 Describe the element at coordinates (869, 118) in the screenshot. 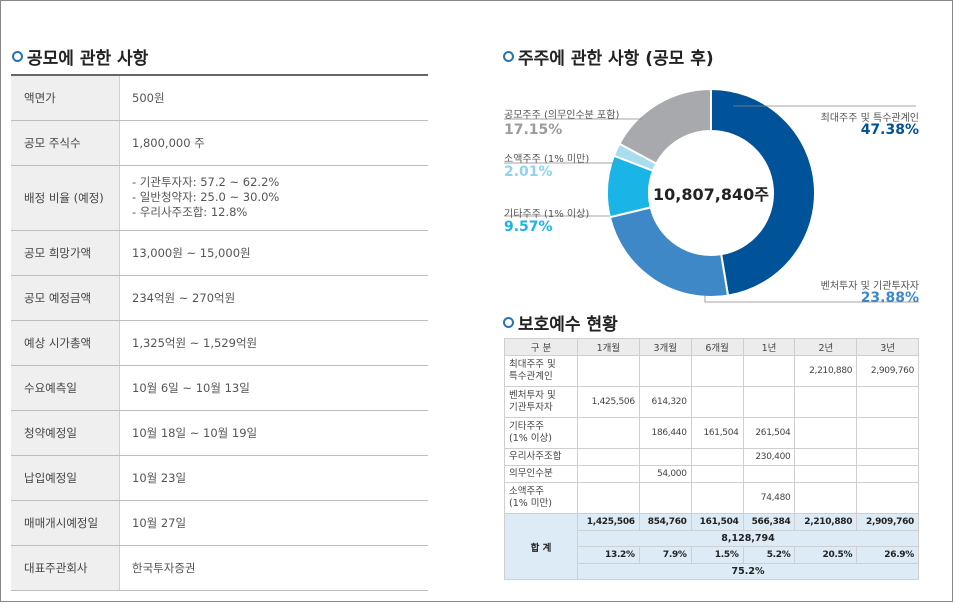

I see `legend-label-major: 최대주주 및 특수관계인` at that location.